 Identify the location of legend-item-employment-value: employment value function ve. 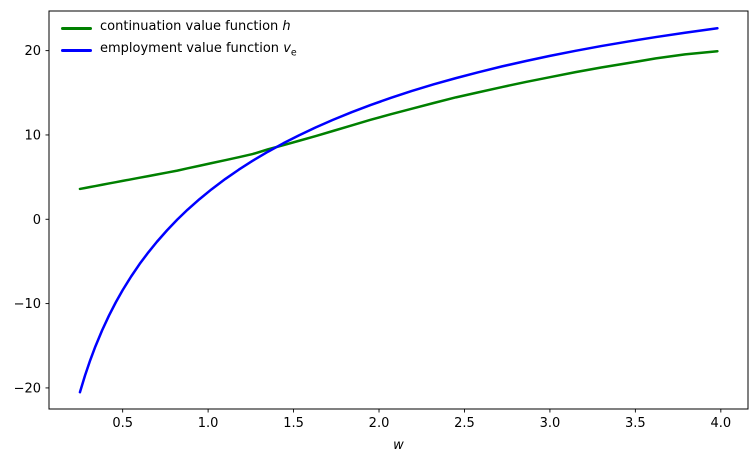
(179, 50).